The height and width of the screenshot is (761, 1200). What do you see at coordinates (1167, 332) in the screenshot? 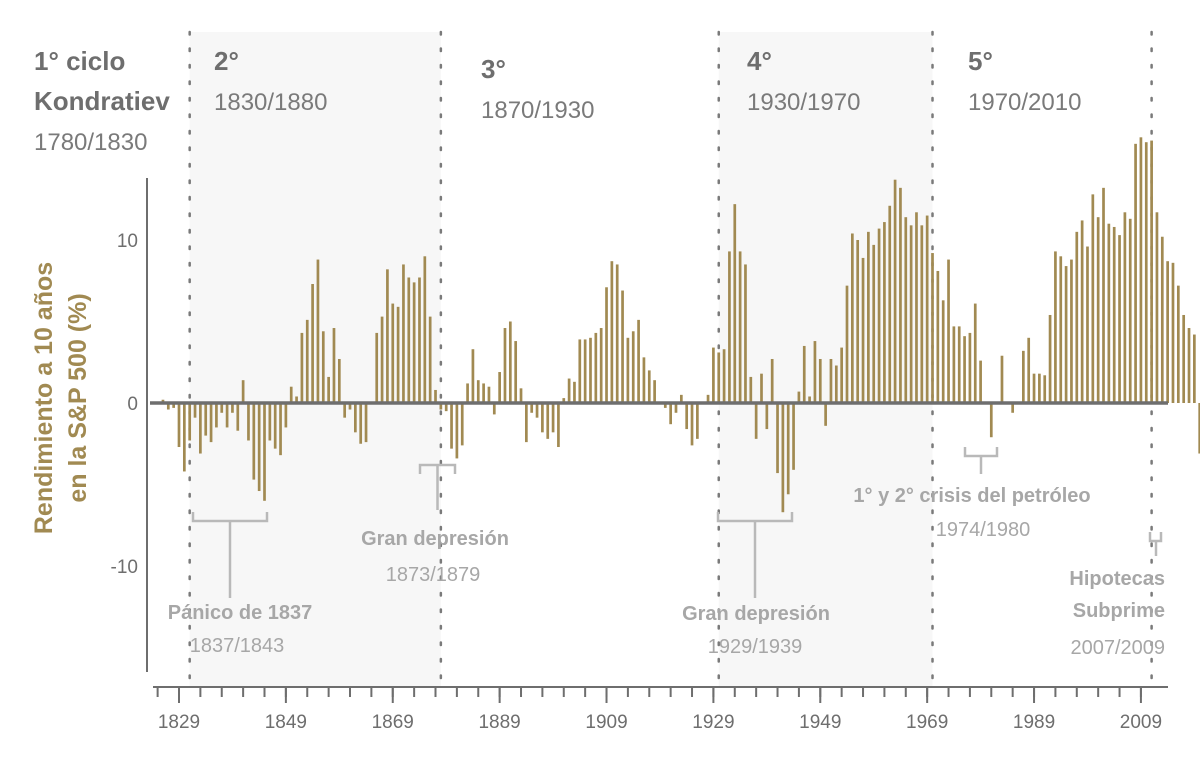
I see `bar-2014` at bounding box center [1167, 332].